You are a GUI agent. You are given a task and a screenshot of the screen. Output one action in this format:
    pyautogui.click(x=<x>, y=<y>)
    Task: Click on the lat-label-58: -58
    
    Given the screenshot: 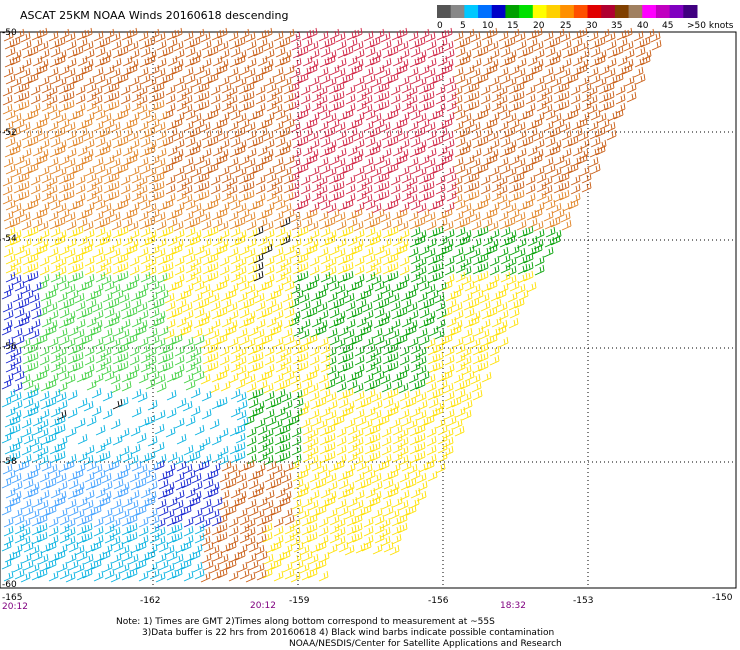 What is the action you would take?
    pyautogui.click(x=9, y=462)
    